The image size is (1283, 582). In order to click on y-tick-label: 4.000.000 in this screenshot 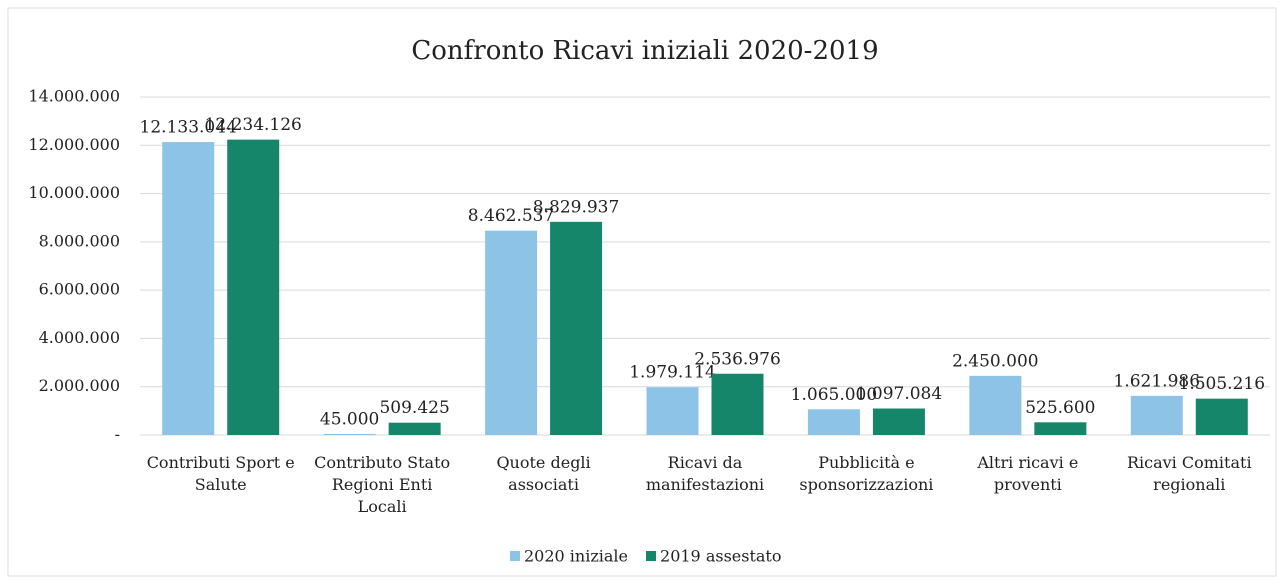, I will do `click(79, 337)`.